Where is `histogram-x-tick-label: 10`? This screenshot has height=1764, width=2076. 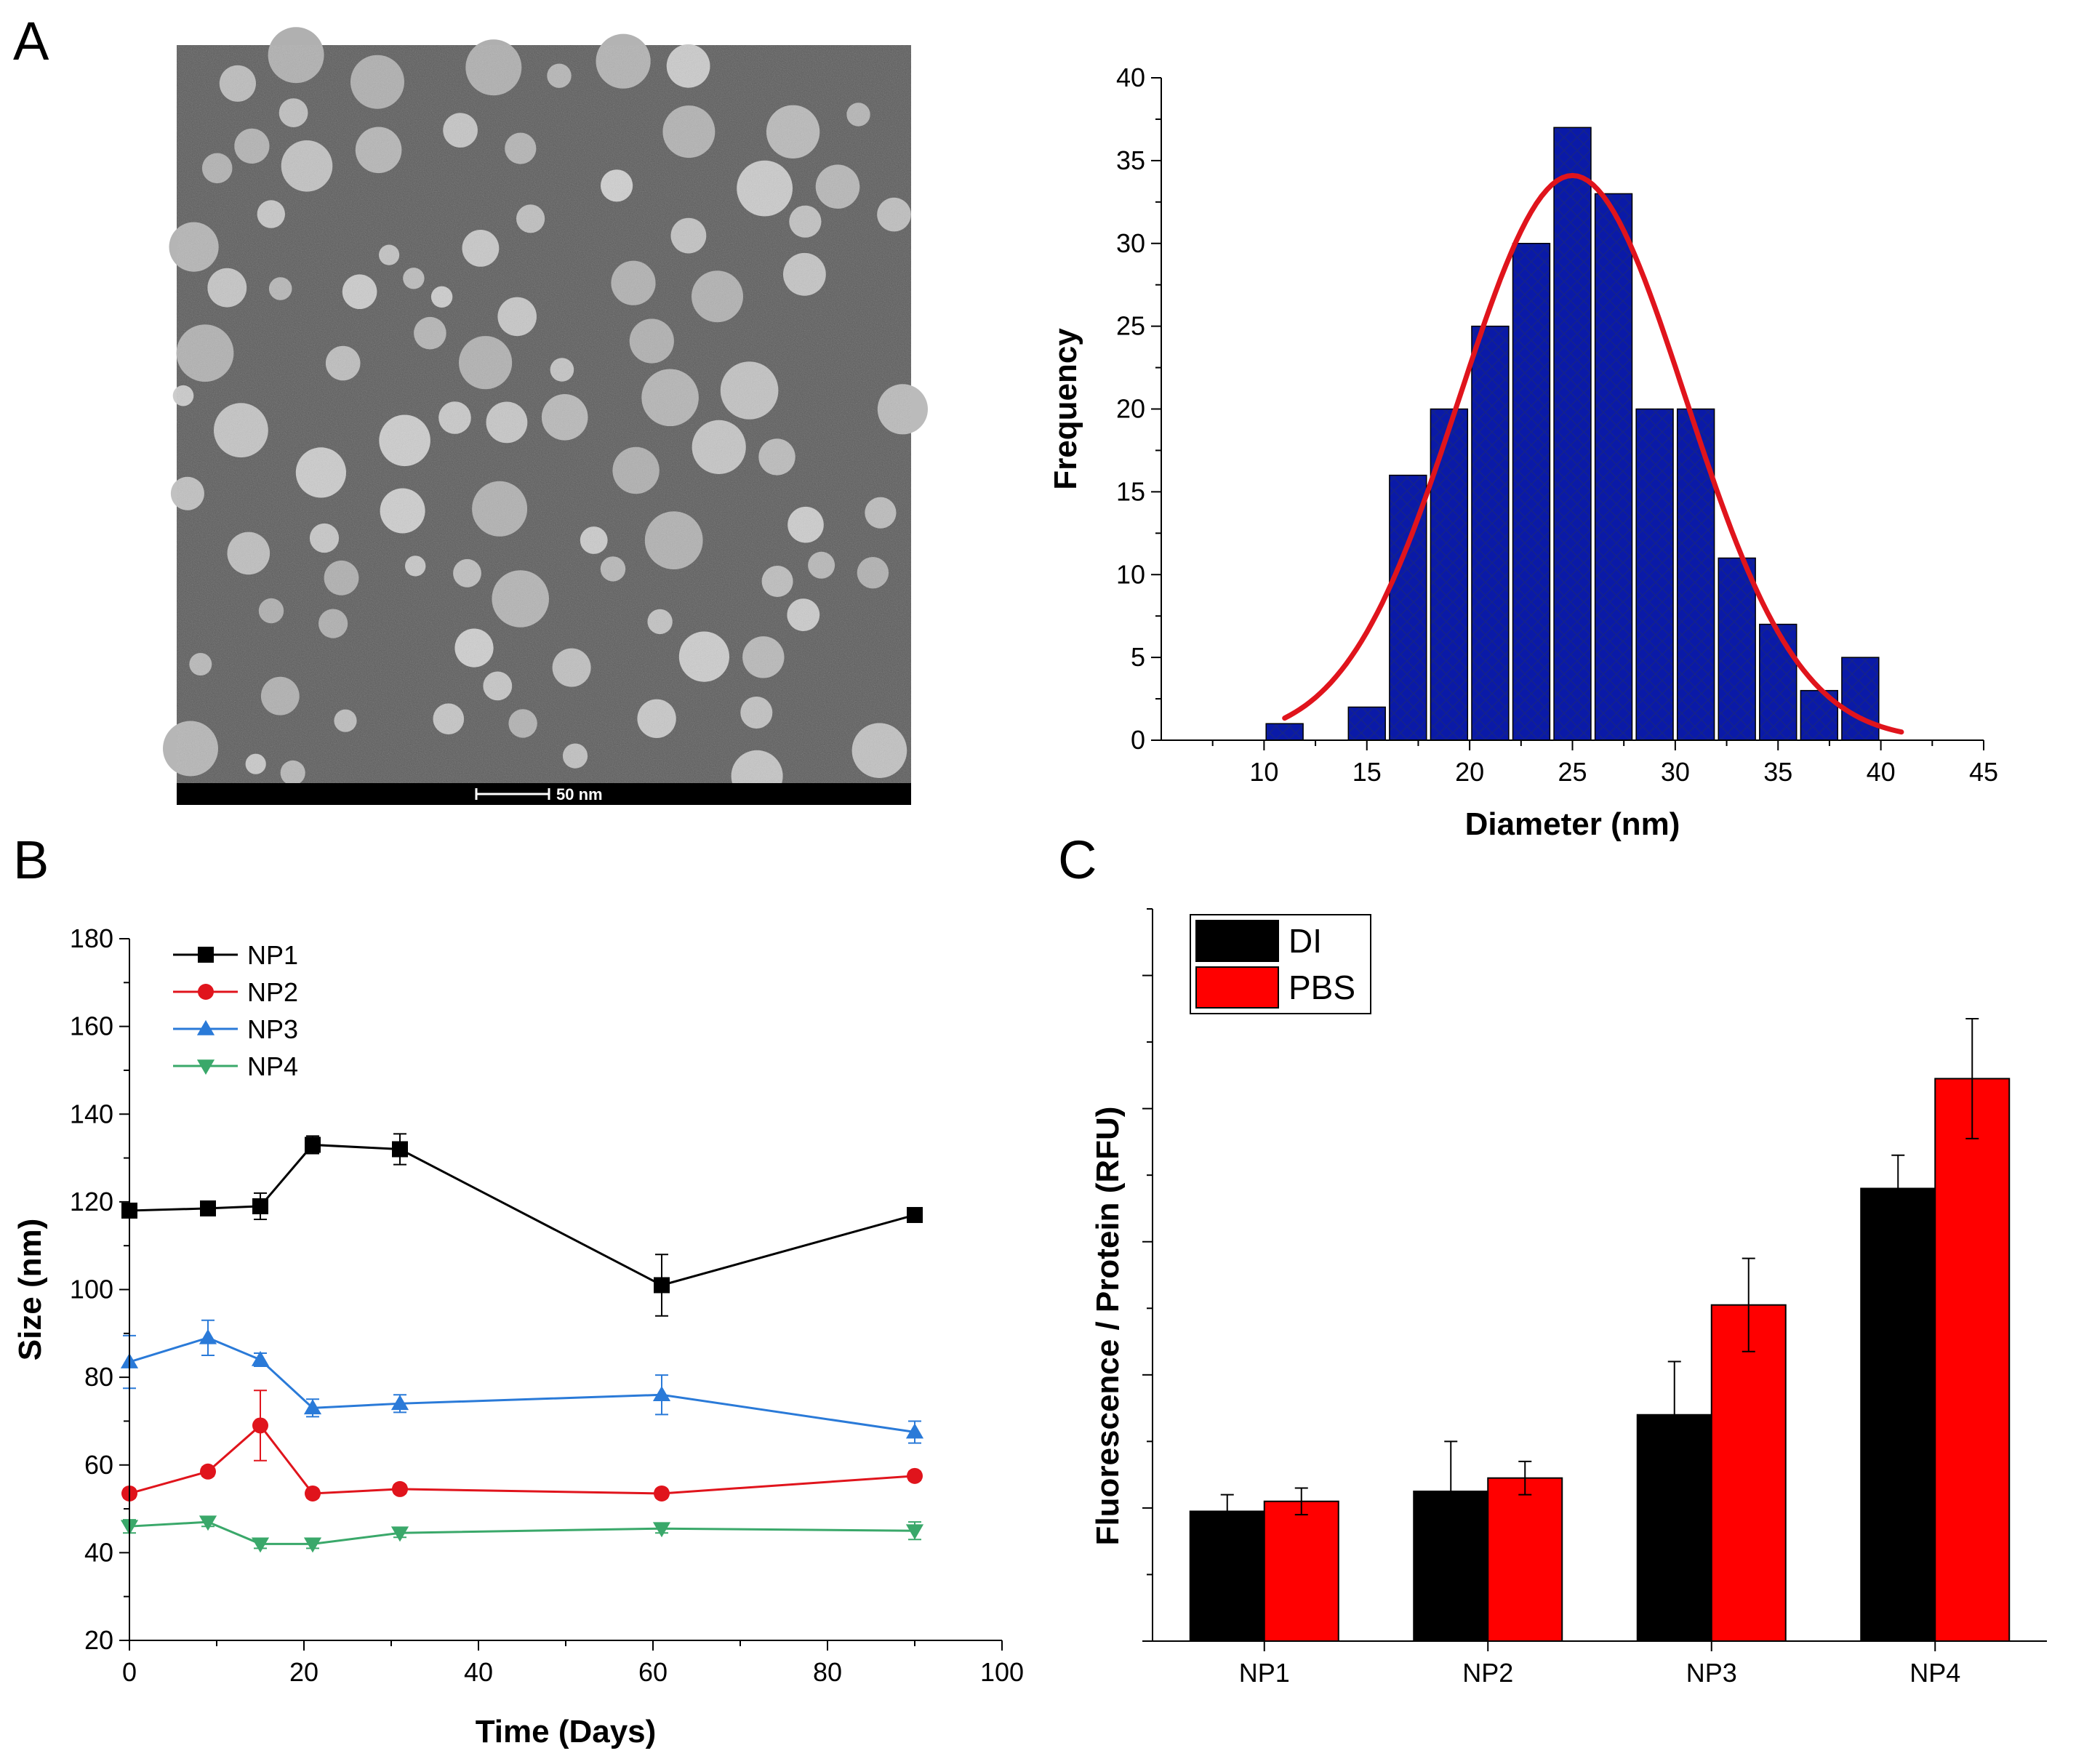
histogram-x-tick-label: 10 is located at coordinates (1263, 772).